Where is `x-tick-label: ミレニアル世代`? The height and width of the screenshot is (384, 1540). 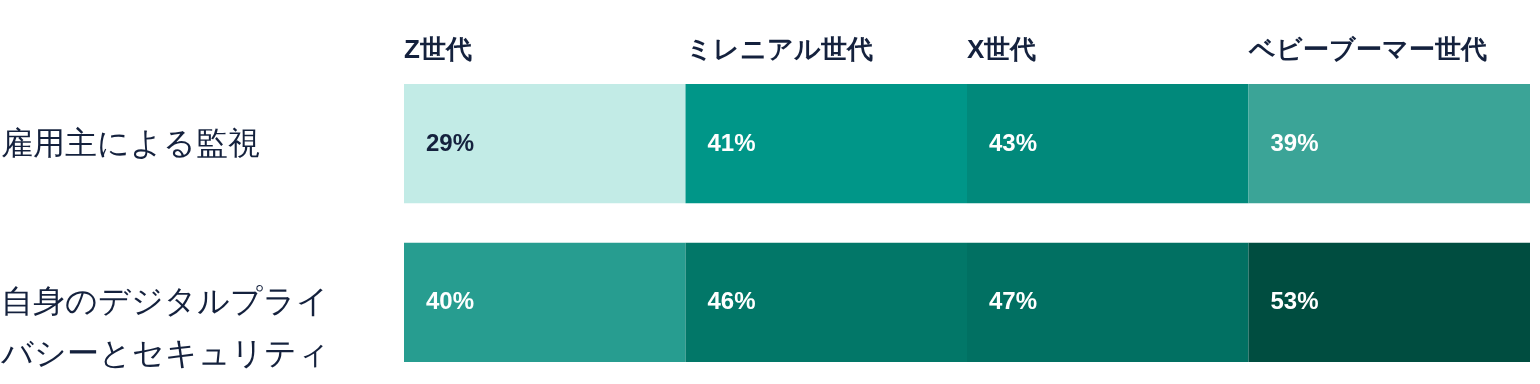
x-tick-label: ミレニアル世代 is located at coordinates (779, 48).